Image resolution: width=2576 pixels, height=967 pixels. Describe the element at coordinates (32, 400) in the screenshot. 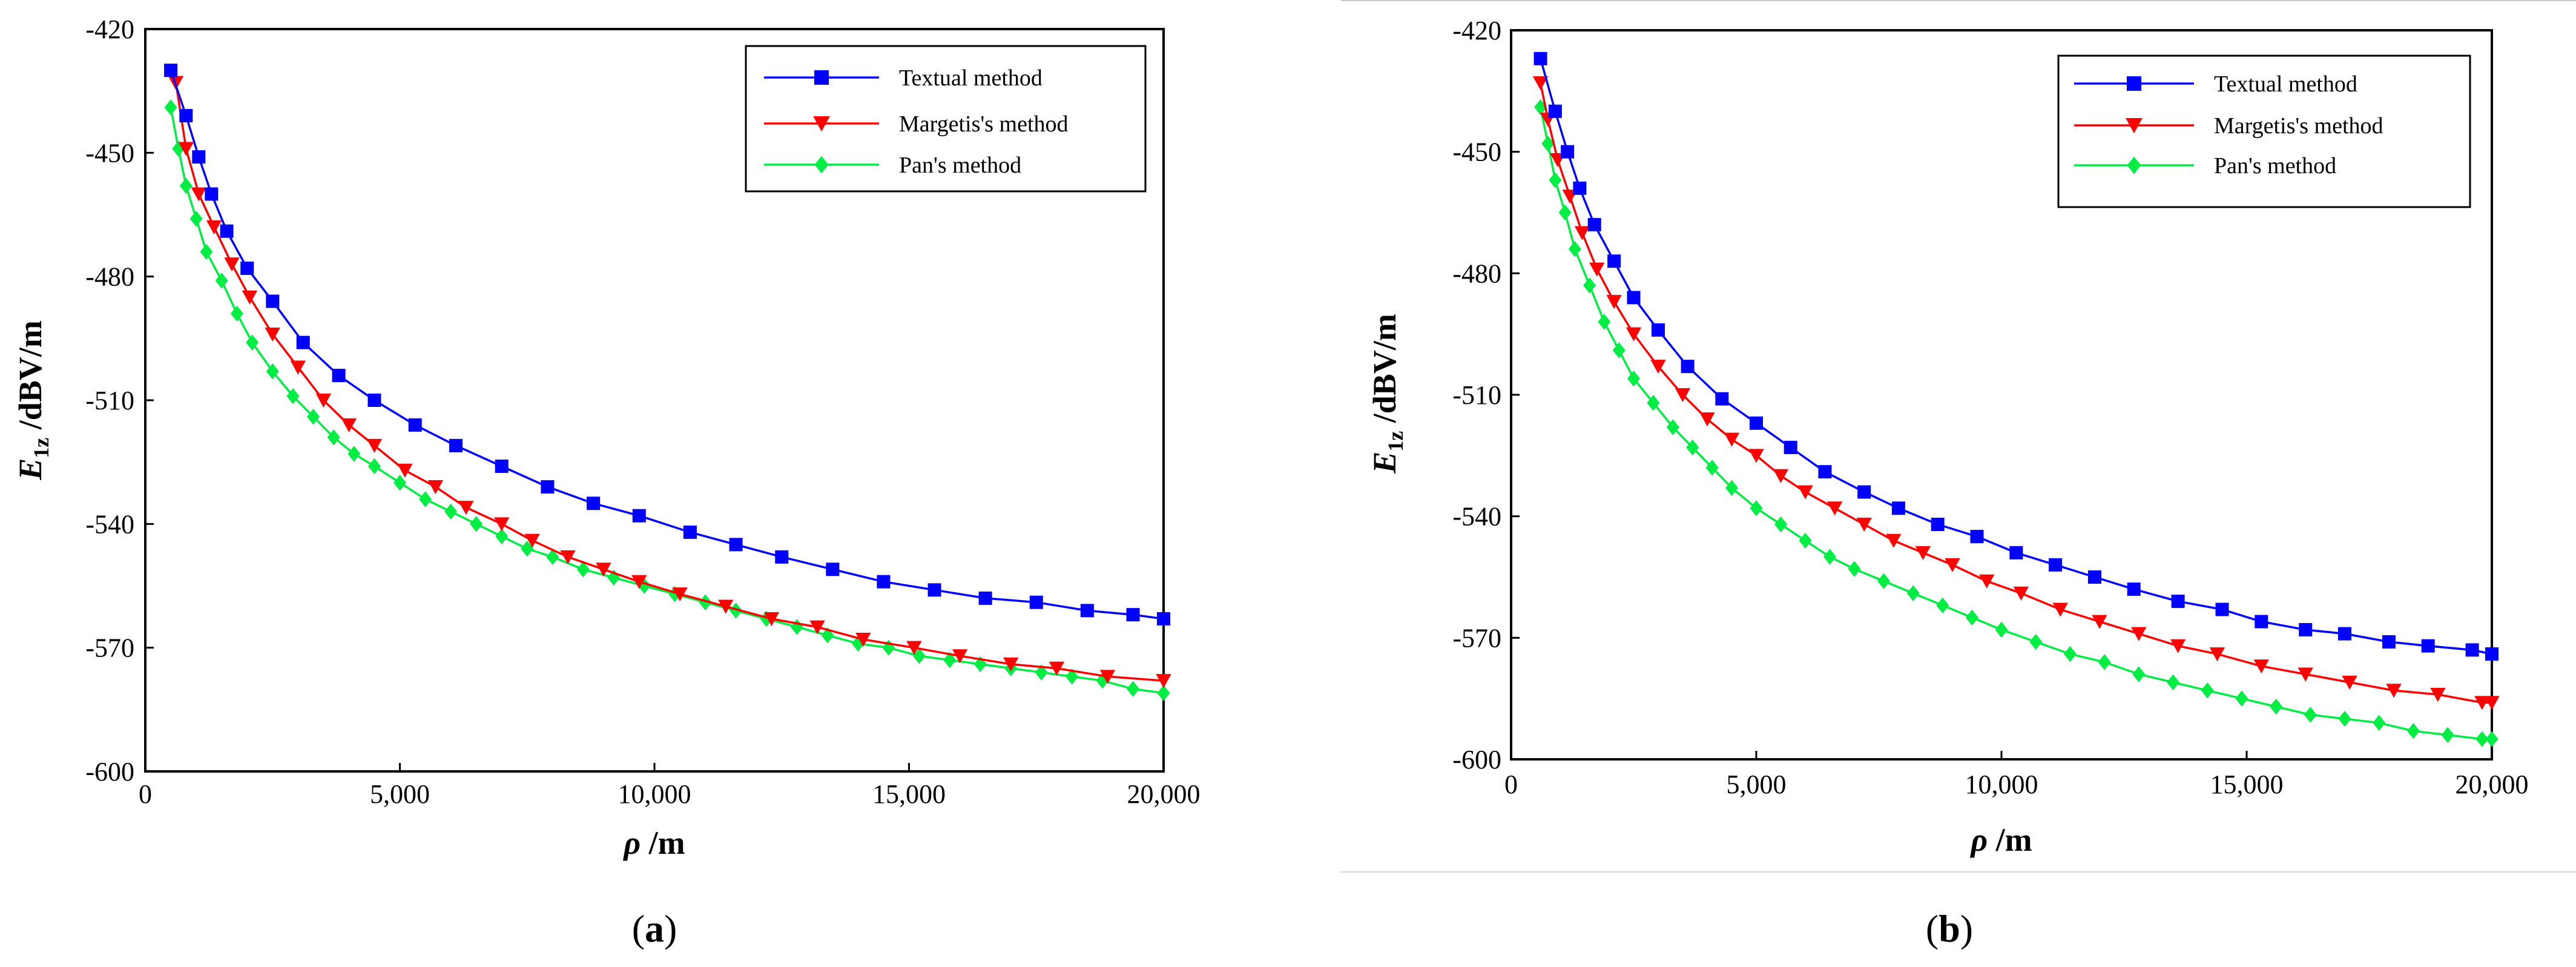

I see `panel-a-y-axis-label: E1z /dBV/m` at that location.